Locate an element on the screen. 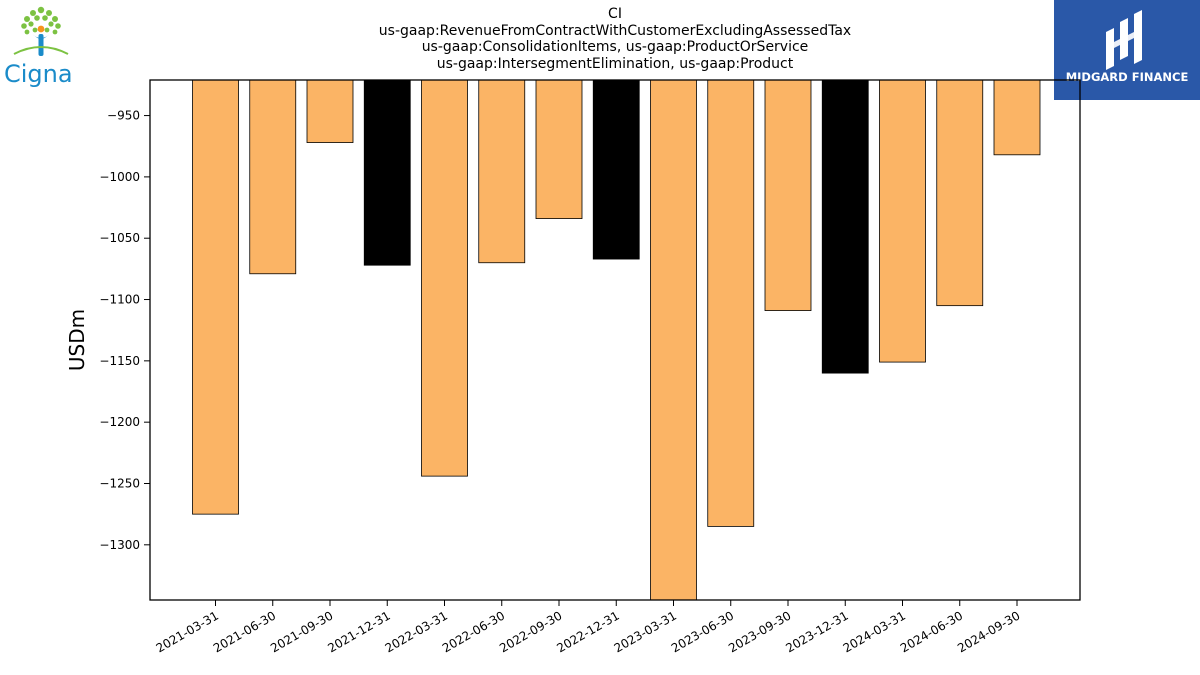  y-tick-label: −1300 is located at coordinates (119, 545).